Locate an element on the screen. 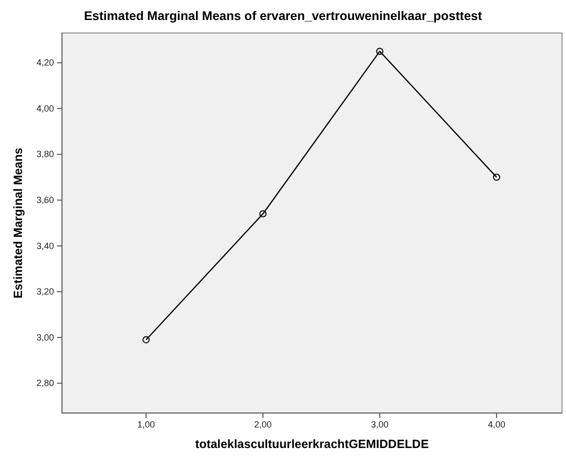 The height and width of the screenshot is (456, 566). y-tick-label: 2,80 is located at coordinates (45, 383).